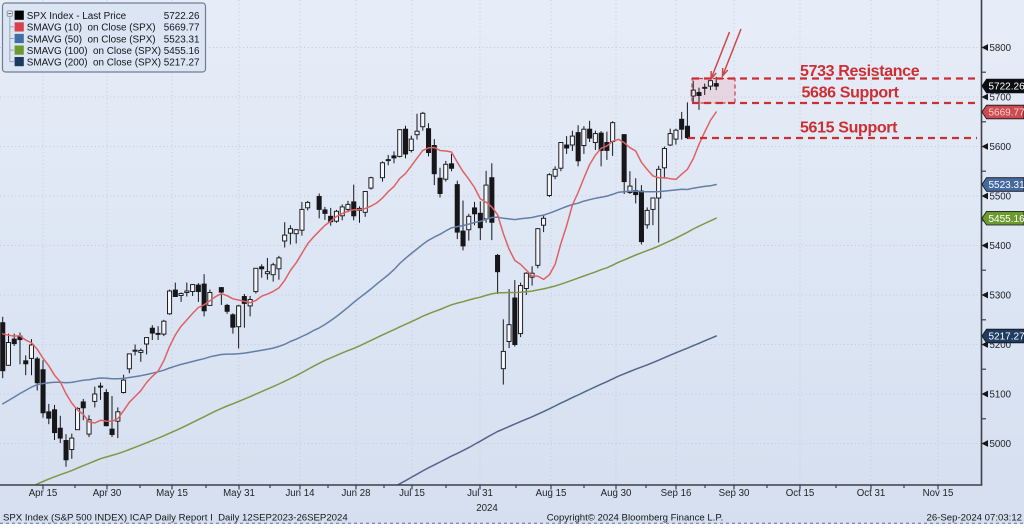 The width and height of the screenshot is (1024, 529). What do you see at coordinates (974, 518) in the screenshot?
I see `svg-text: 26-Sep-2024 07:03:12` at bounding box center [974, 518].